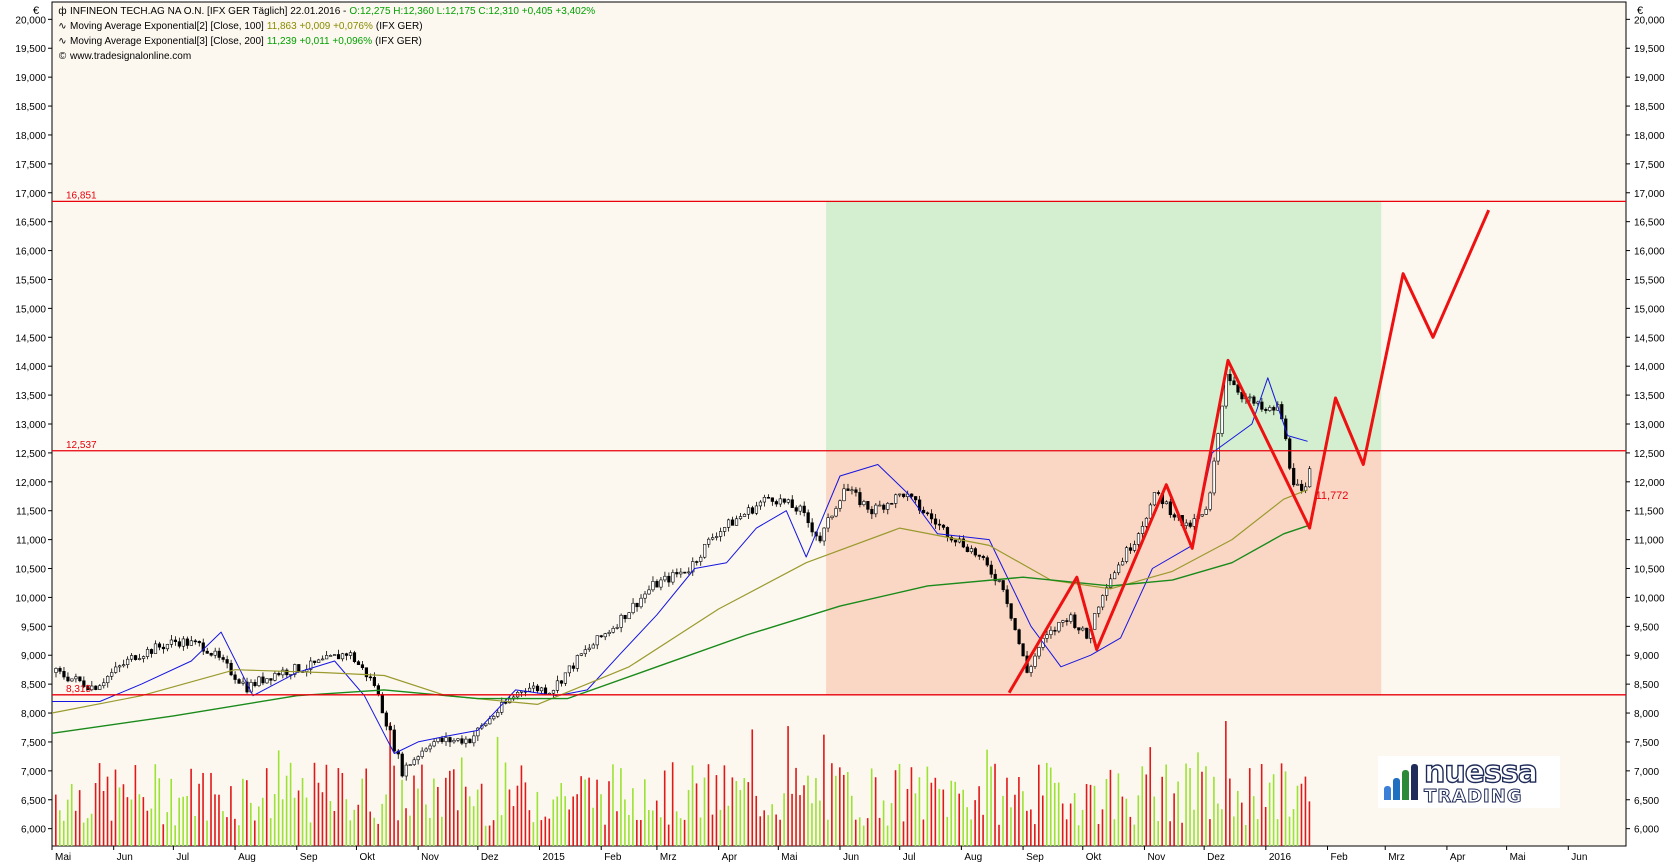 Image resolution: width=1678 pixels, height=864 pixels. What do you see at coordinates (1649, 78) in the screenshot?
I see `y-tick-label-right: 19,000` at bounding box center [1649, 78].